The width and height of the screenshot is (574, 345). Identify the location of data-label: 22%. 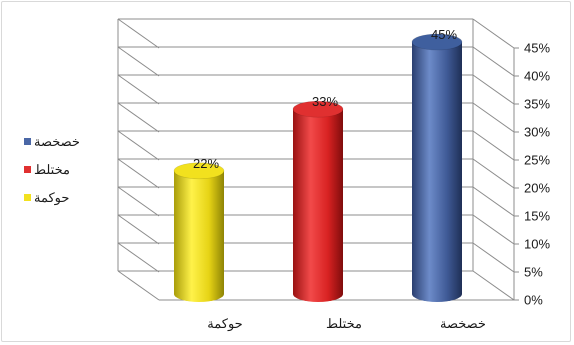
(206, 163).